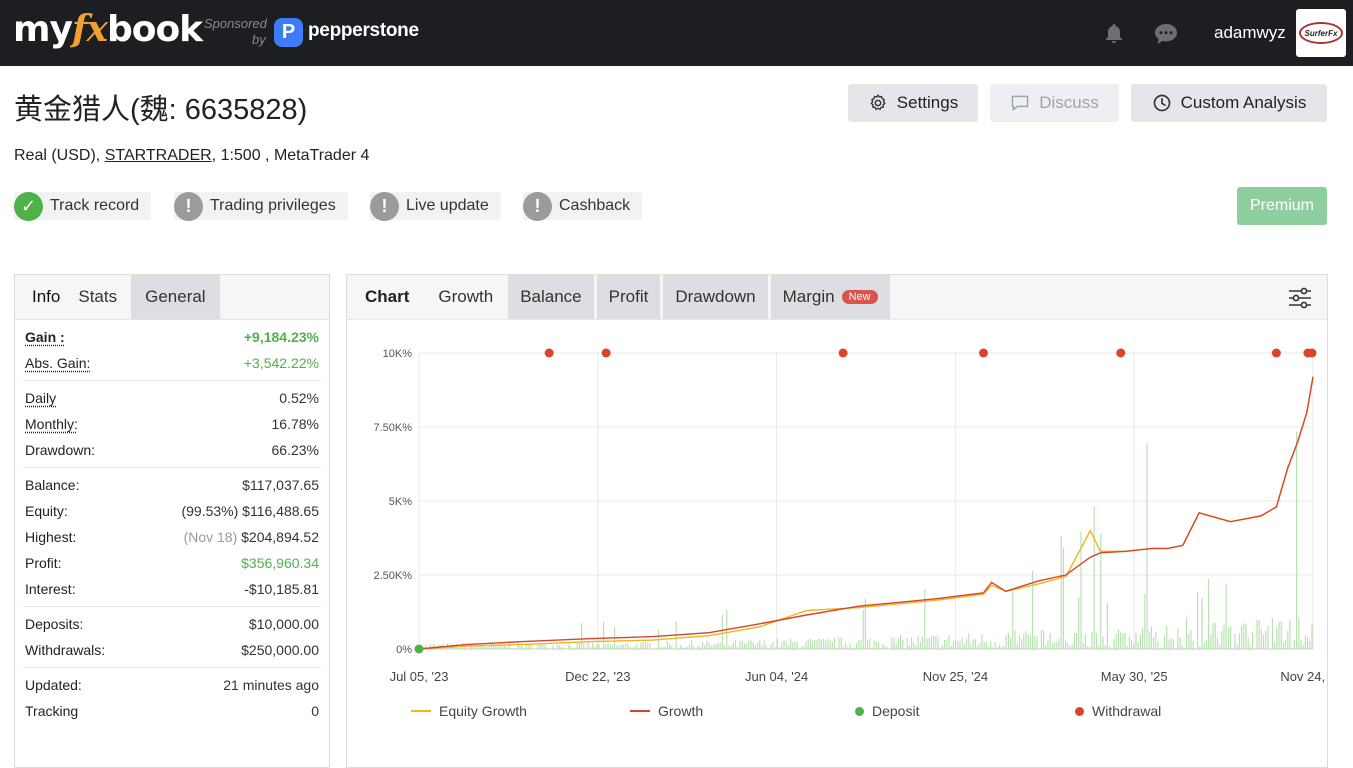 Image resolution: width=1353 pixels, height=768 pixels. I want to click on legend-deposit-dot, so click(859, 711).